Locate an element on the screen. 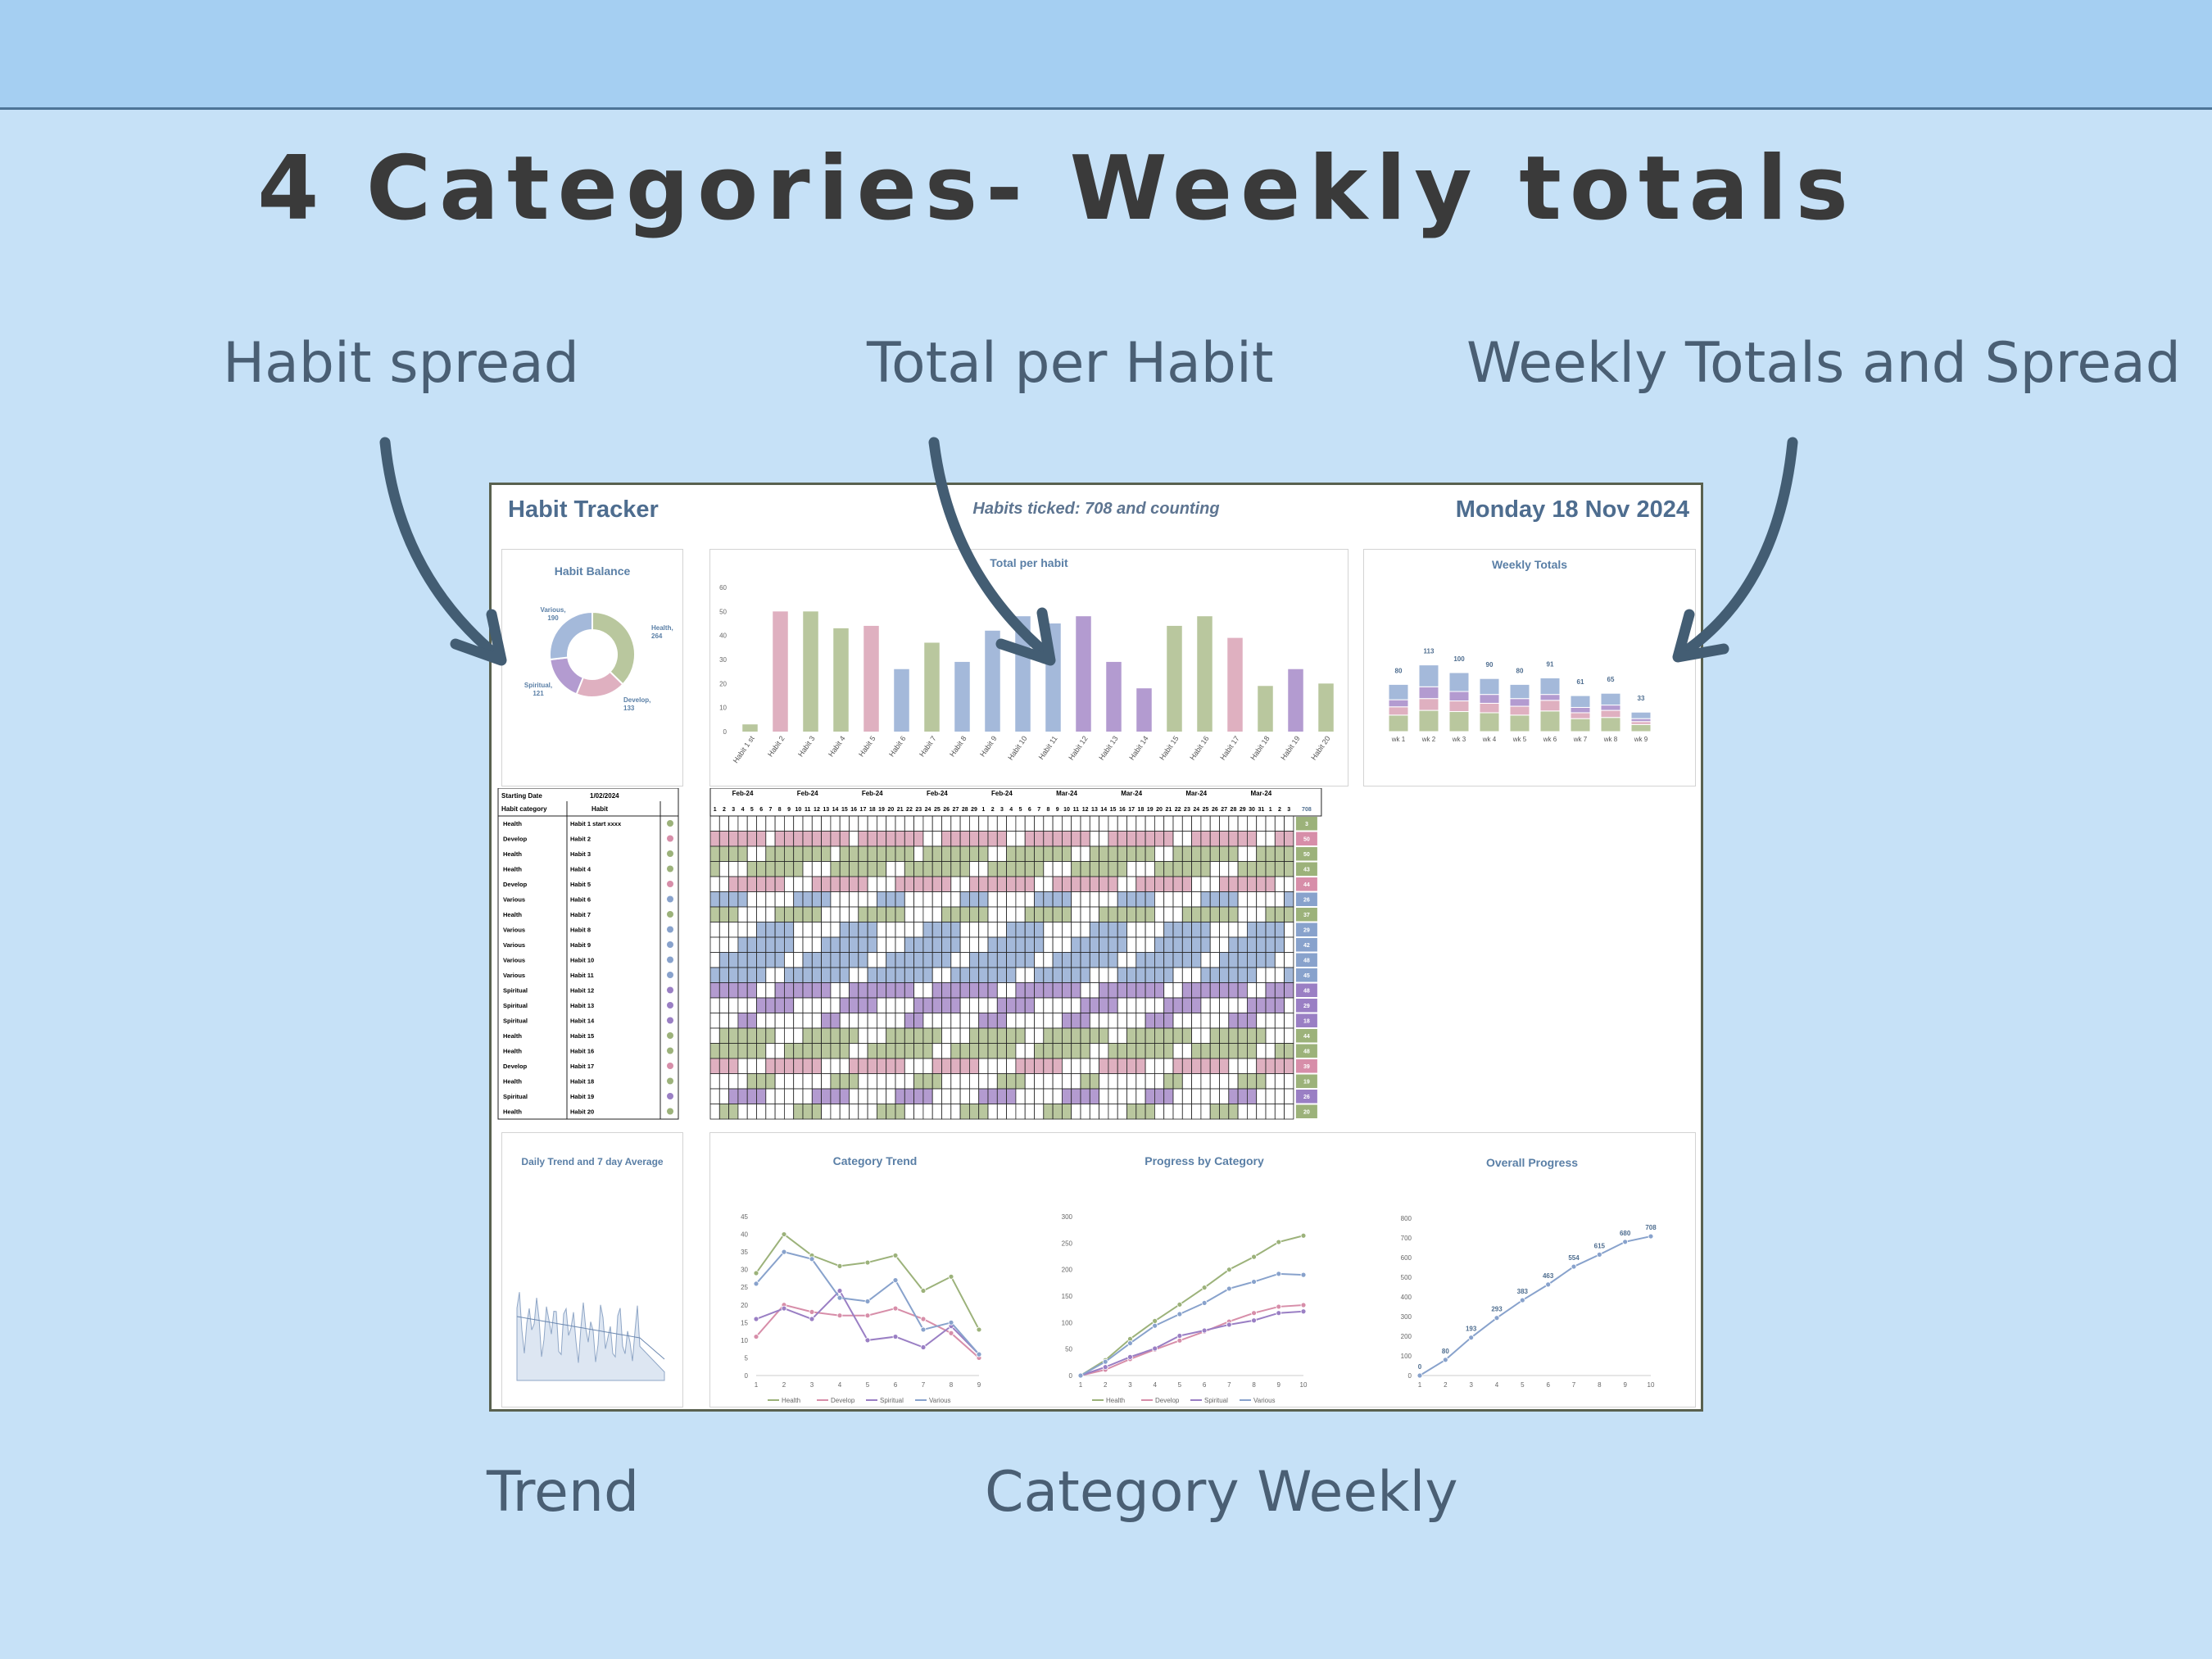  habit-total-label: 18 is located at coordinates (1306, 1022).